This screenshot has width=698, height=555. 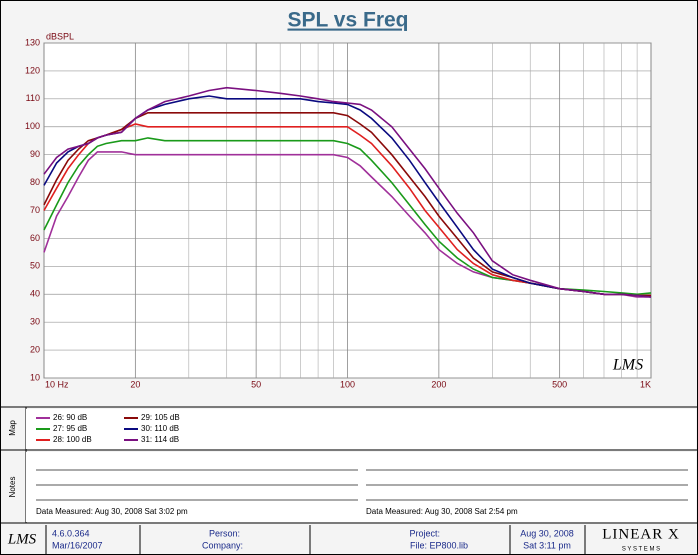 What do you see at coordinates (160, 428) in the screenshot?
I see `legend-label: 30: 110 dB` at bounding box center [160, 428].